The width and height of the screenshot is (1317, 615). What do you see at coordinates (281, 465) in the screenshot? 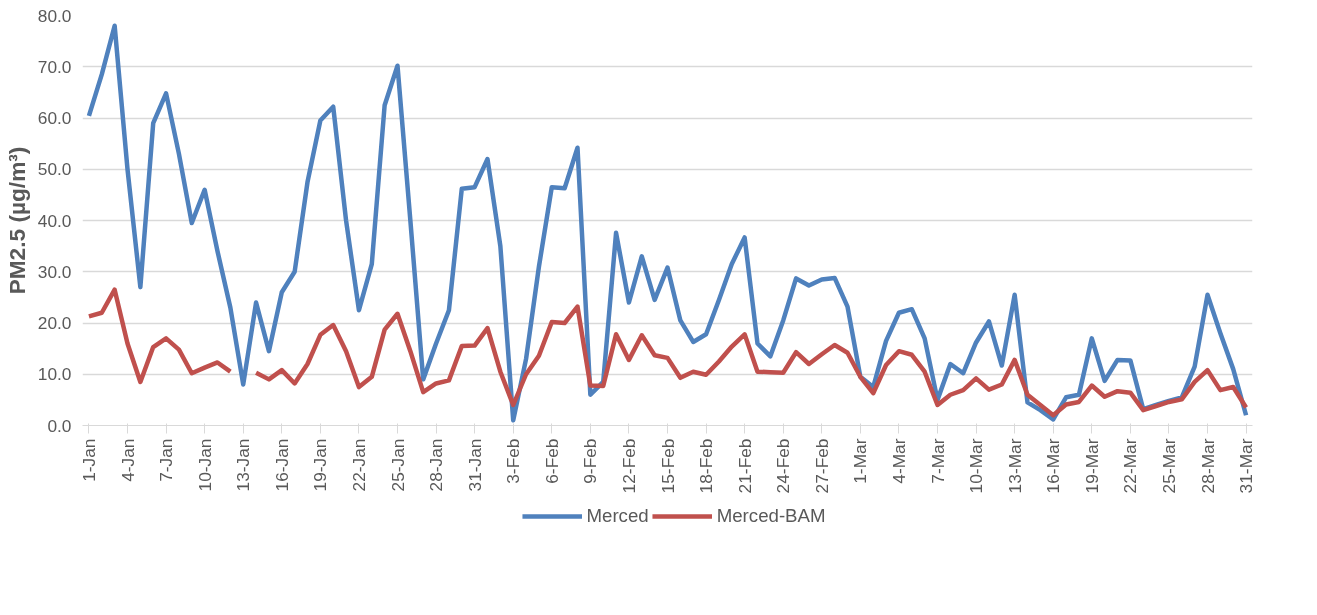
I see `x-tick-label: 16-Jan` at bounding box center [281, 465].